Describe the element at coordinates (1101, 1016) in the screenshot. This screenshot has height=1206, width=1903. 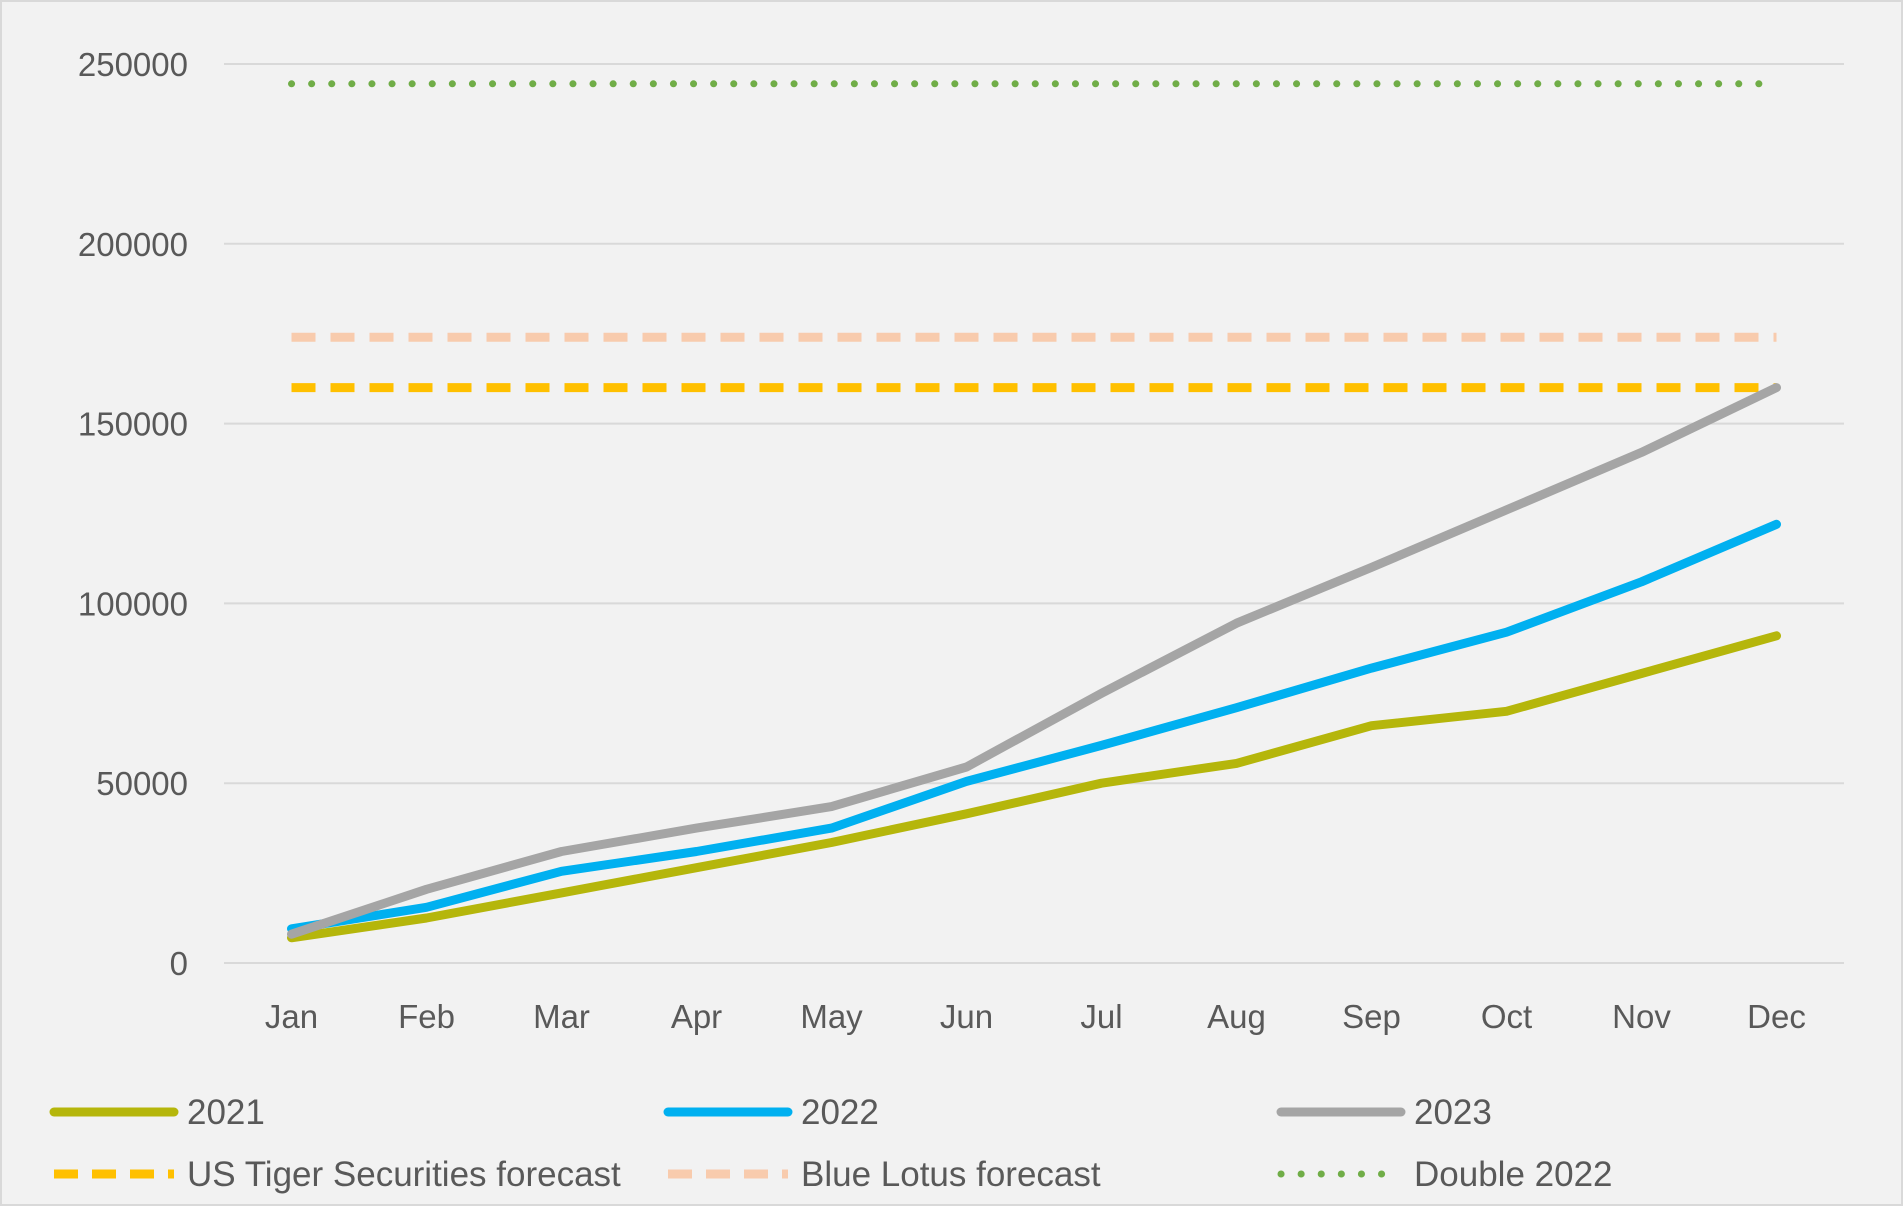
I see `x-tick-label-jul: Jul` at that location.